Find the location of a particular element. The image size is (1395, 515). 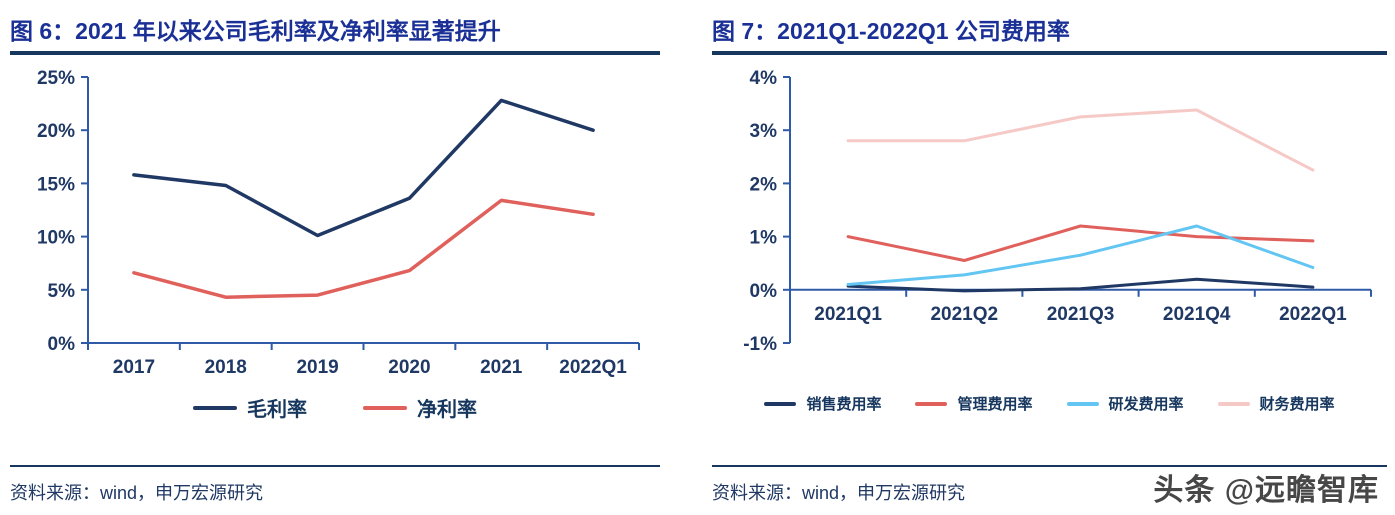

svg-text: 20% is located at coordinates (56, 131).